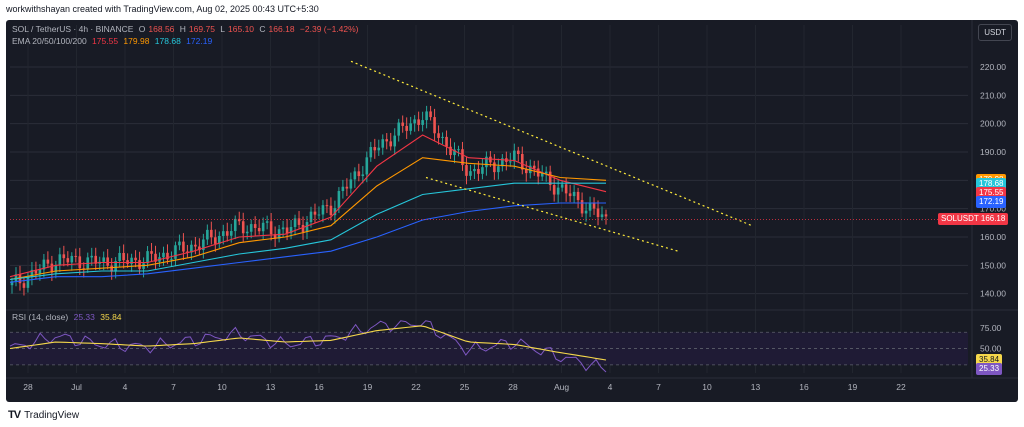 Image resolution: width=1024 pixels, height=427 pixels. Describe the element at coordinates (991, 202) in the screenshot. I see `price-tag: 172.19` at that location.